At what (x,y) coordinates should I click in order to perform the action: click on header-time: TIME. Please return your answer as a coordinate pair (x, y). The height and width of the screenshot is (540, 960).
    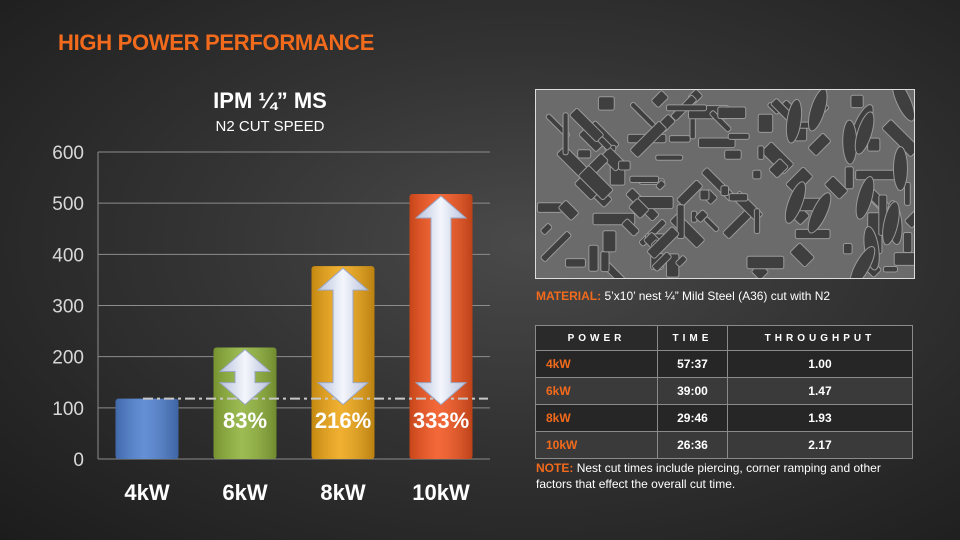
    Looking at the image, I should click on (692, 338).